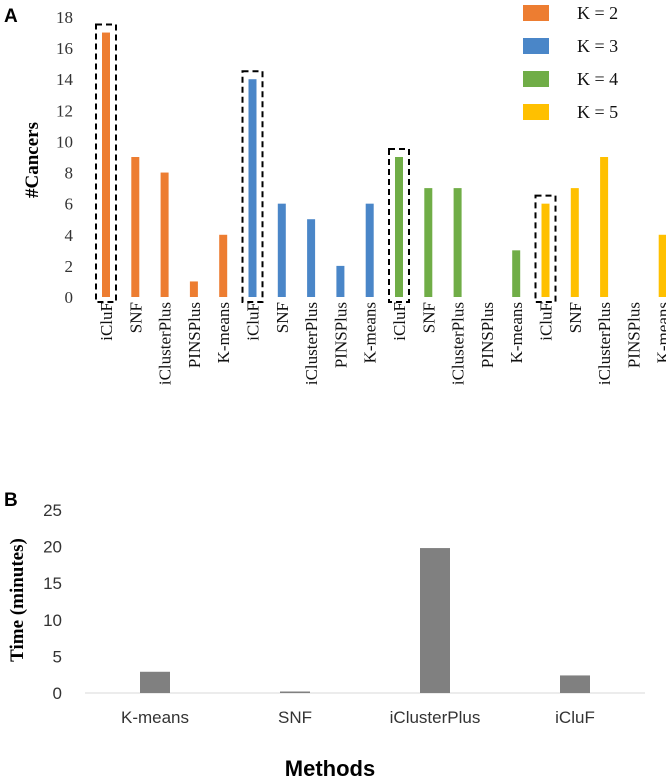 Image resolution: width=666 pixels, height=783 pixels. What do you see at coordinates (597, 46) in the screenshot?
I see `legend-label: K = 3` at bounding box center [597, 46].